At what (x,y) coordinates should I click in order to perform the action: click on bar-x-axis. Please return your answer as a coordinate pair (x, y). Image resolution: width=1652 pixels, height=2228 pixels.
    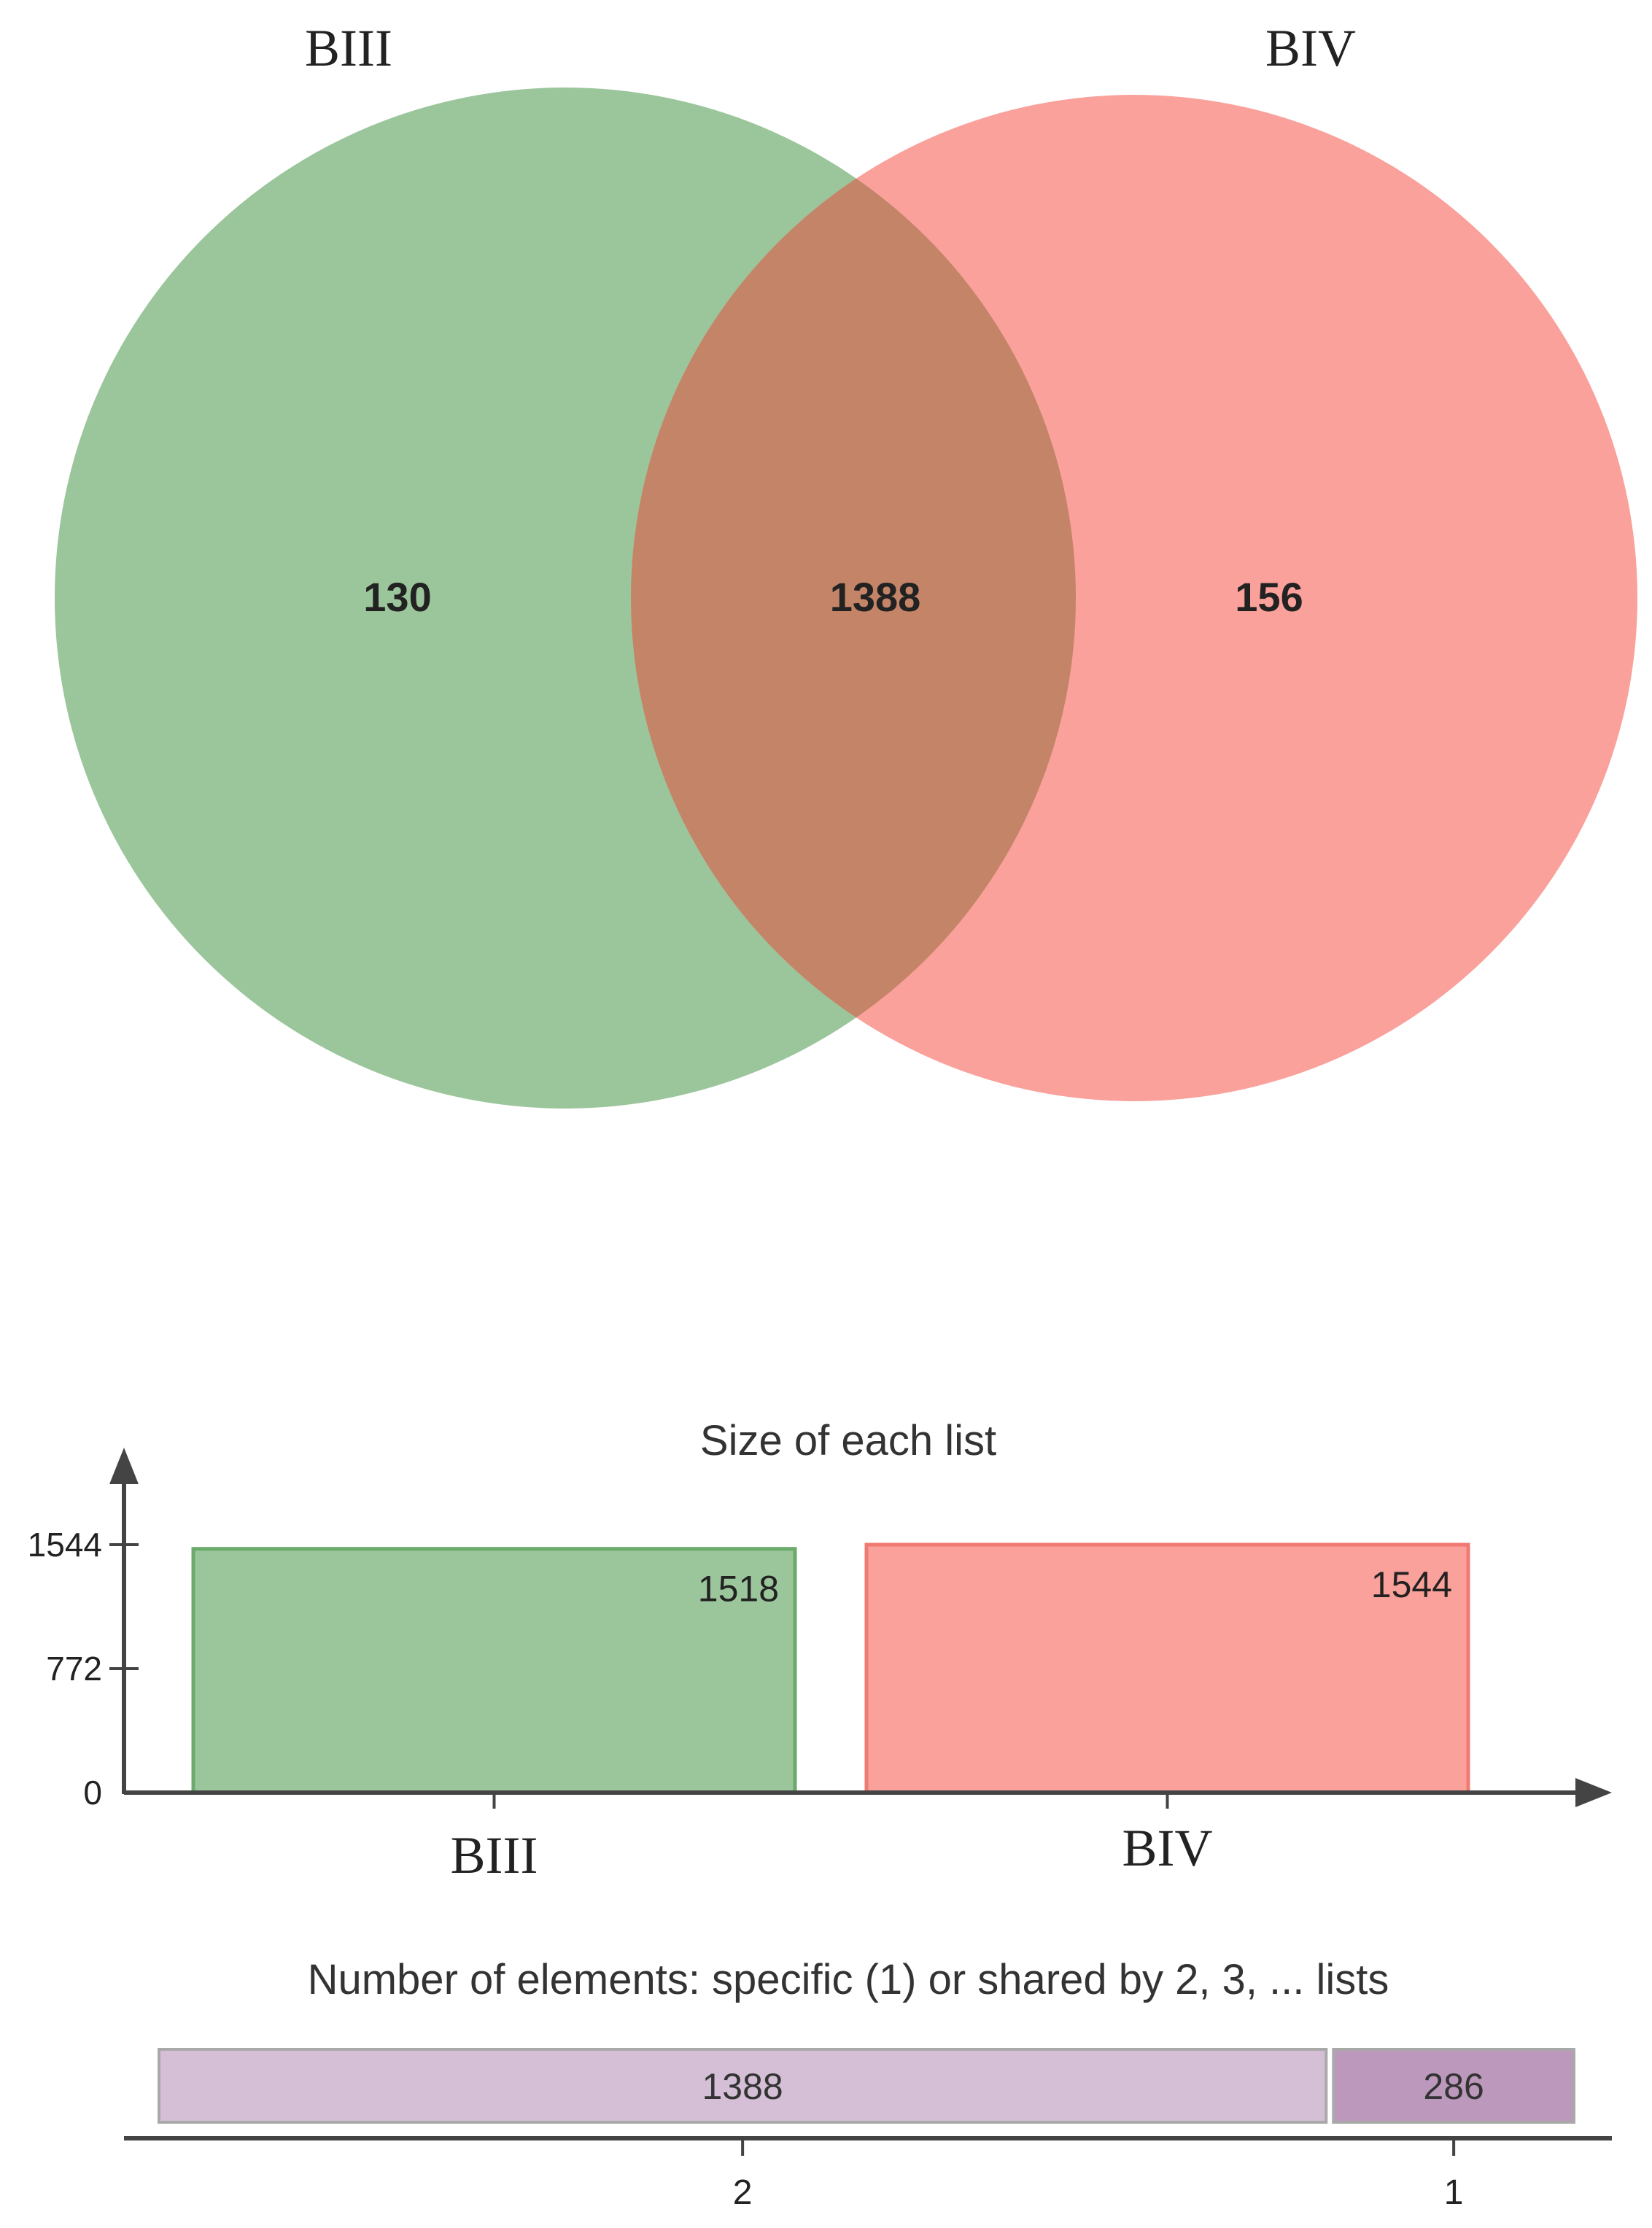
    Looking at the image, I should click on (868, 1792).